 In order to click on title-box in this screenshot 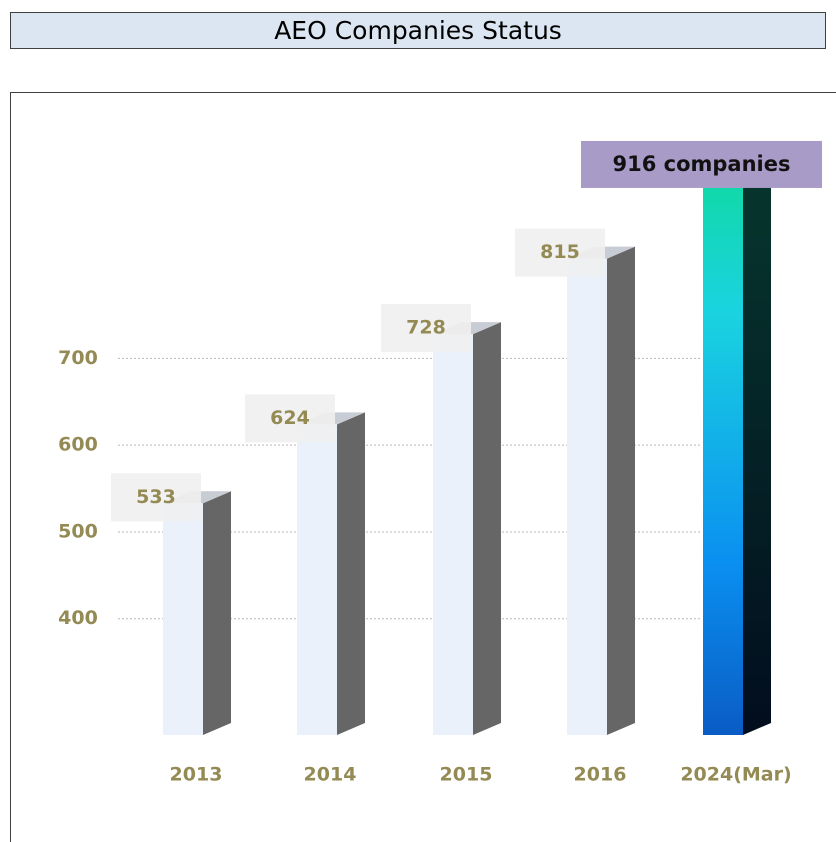, I will do `click(418, 30)`.